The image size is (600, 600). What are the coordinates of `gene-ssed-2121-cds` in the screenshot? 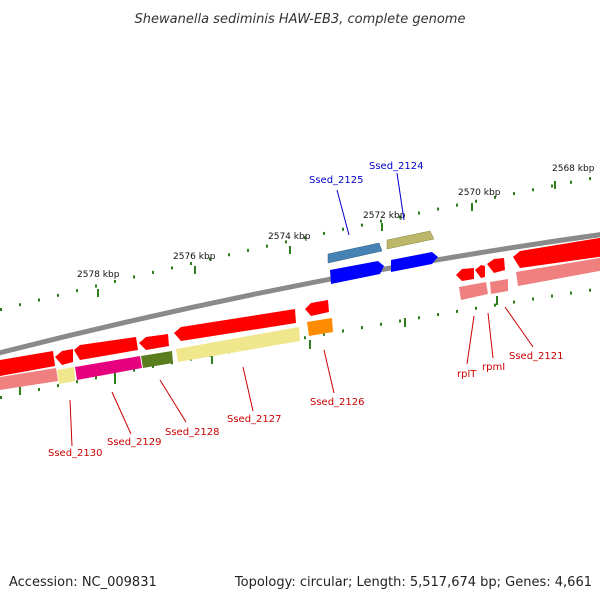 It's located at (558, 271).